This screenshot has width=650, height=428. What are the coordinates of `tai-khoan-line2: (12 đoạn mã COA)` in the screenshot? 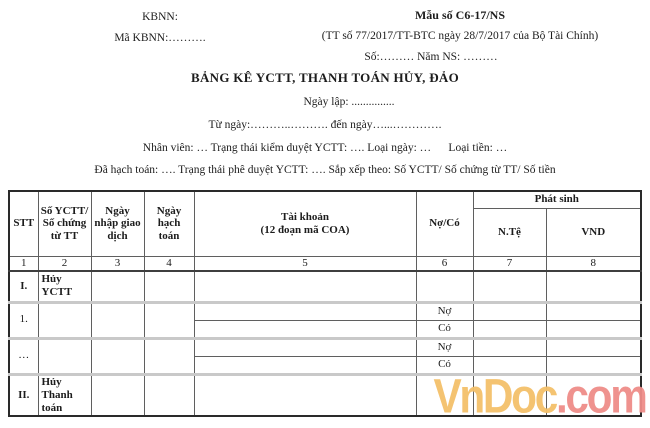 It's located at (305, 229).